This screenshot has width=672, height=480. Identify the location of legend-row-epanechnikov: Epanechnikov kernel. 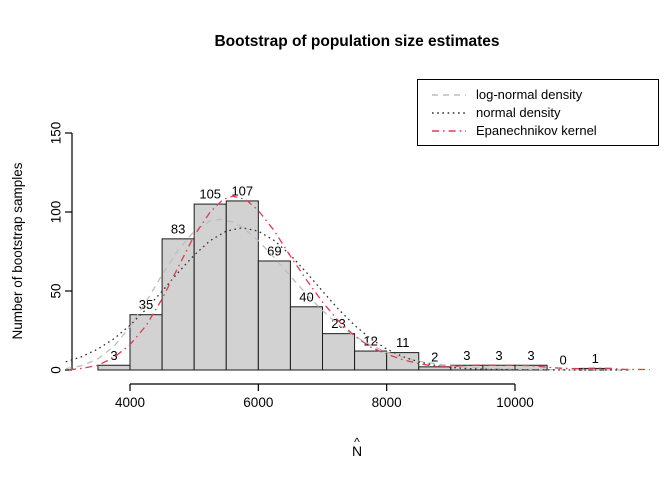
(544, 131).